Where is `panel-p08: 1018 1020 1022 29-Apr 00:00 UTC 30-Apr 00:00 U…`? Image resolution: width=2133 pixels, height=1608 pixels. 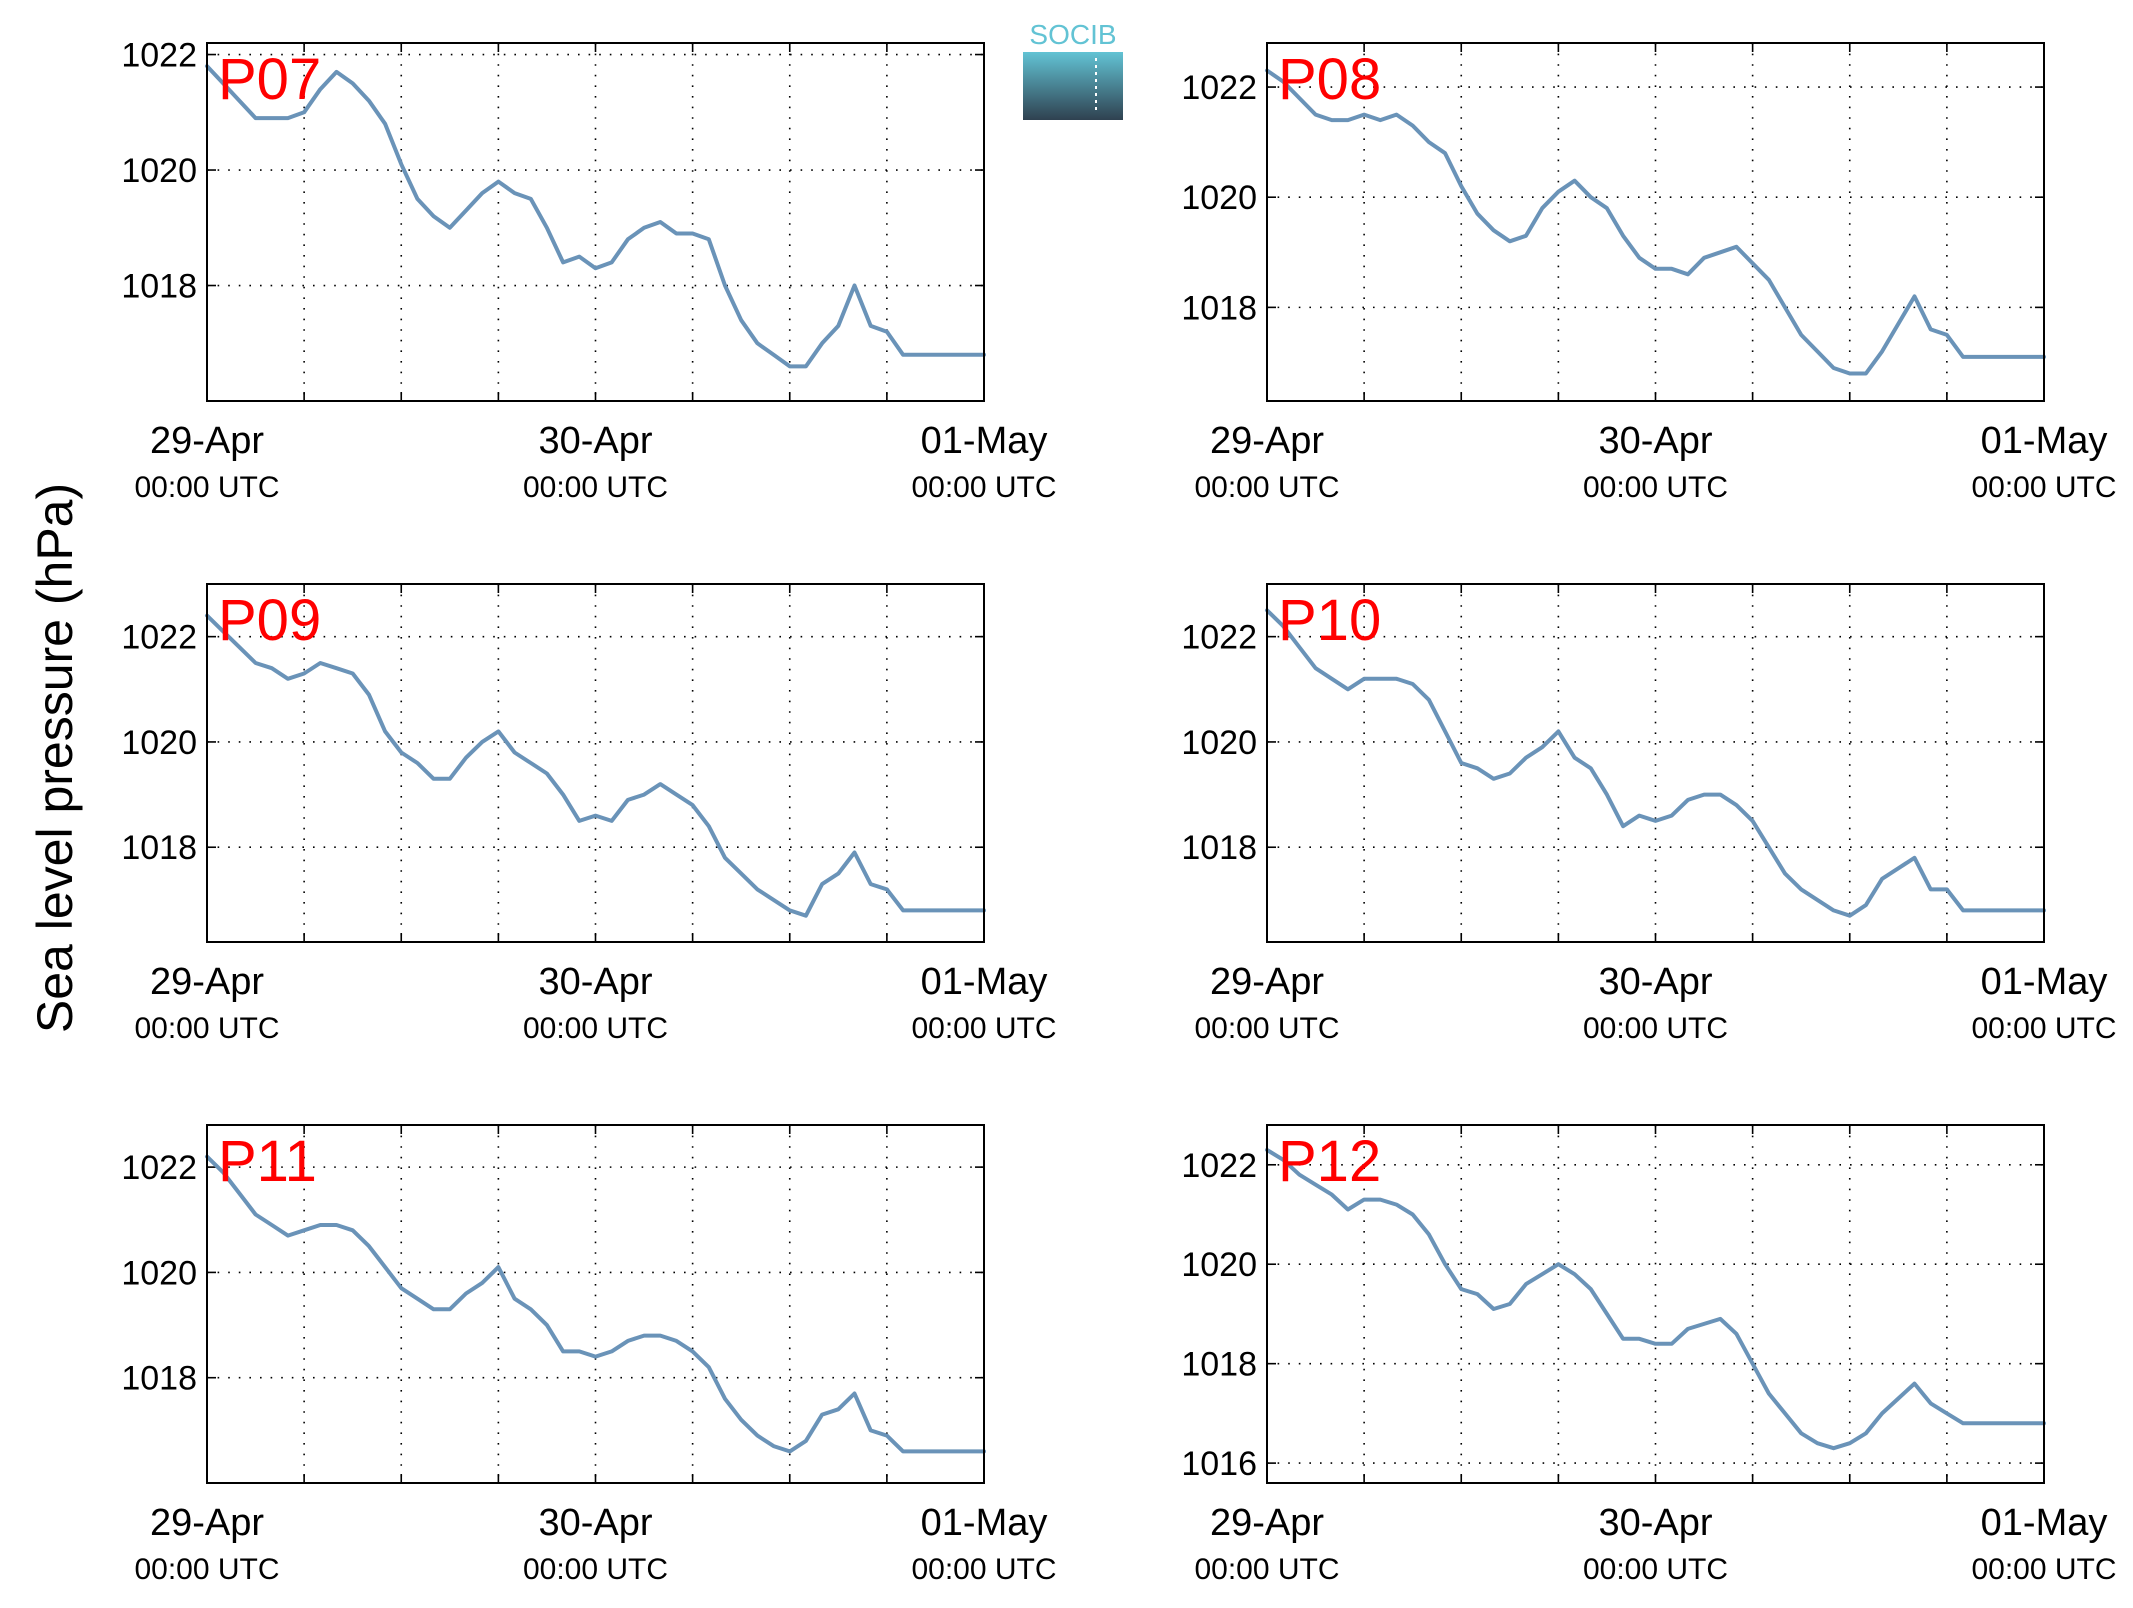 panel-p08: 1018 1020 1022 29-Apr 00:00 UTC 30-Apr 00:00 U… is located at coordinates (1649, 273).